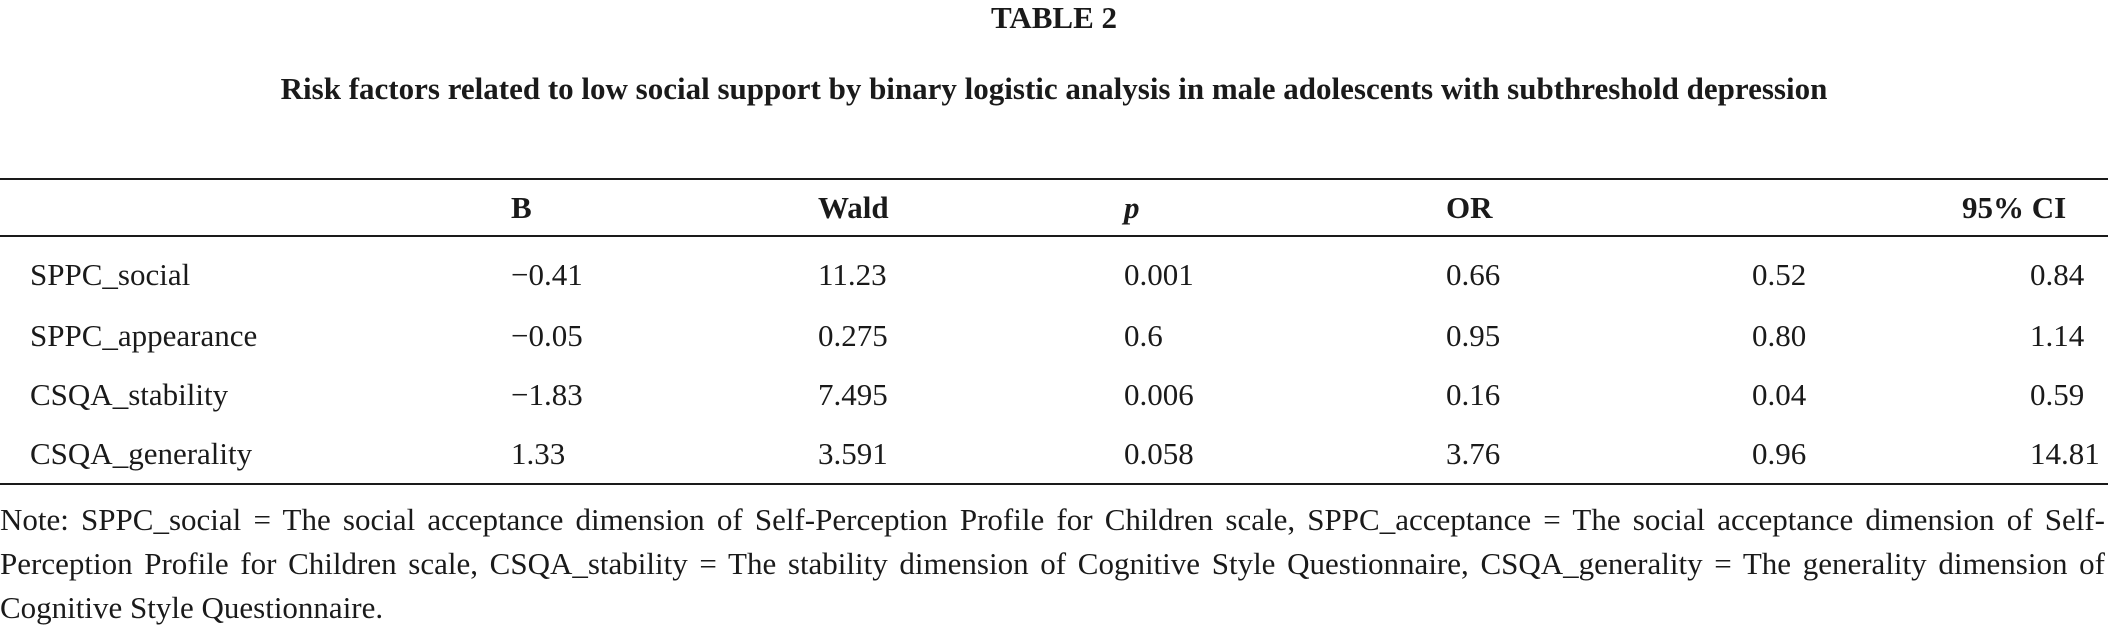  What do you see at coordinates (853, 394) in the screenshot?
I see `cell-wald: 7.495` at bounding box center [853, 394].